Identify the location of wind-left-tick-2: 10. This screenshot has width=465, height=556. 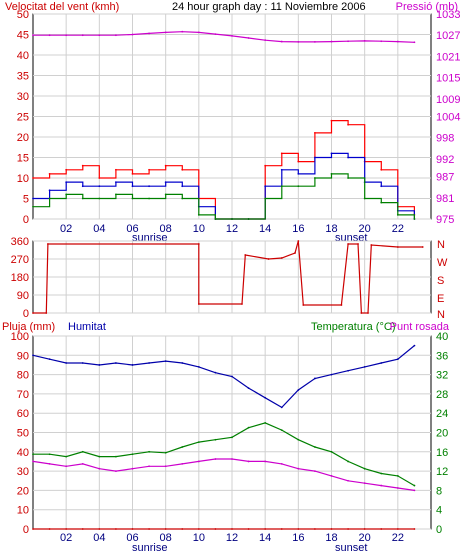
(23, 179).